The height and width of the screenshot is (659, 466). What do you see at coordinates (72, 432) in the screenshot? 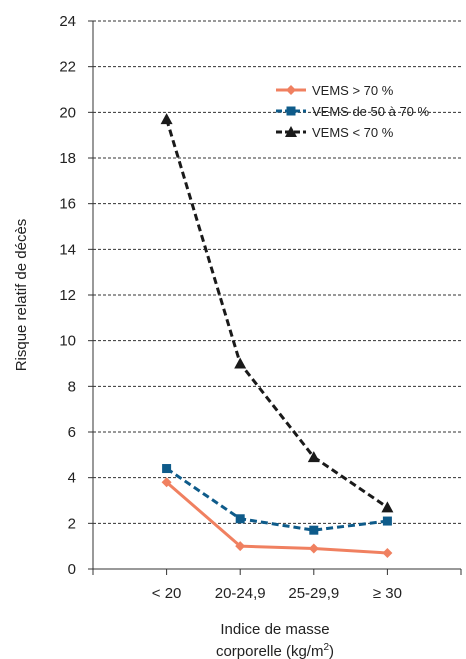
I see `y-tick-label: 6` at bounding box center [72, 432].